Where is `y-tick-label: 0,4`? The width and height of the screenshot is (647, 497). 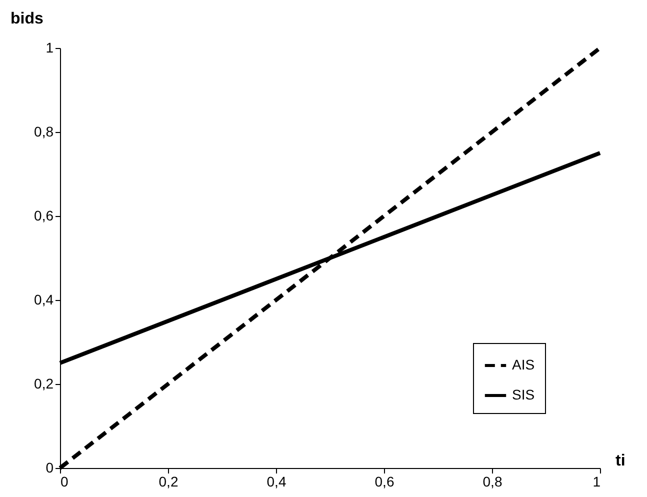 y-tick-label: 0,4 is located at coordinates (44, 300).